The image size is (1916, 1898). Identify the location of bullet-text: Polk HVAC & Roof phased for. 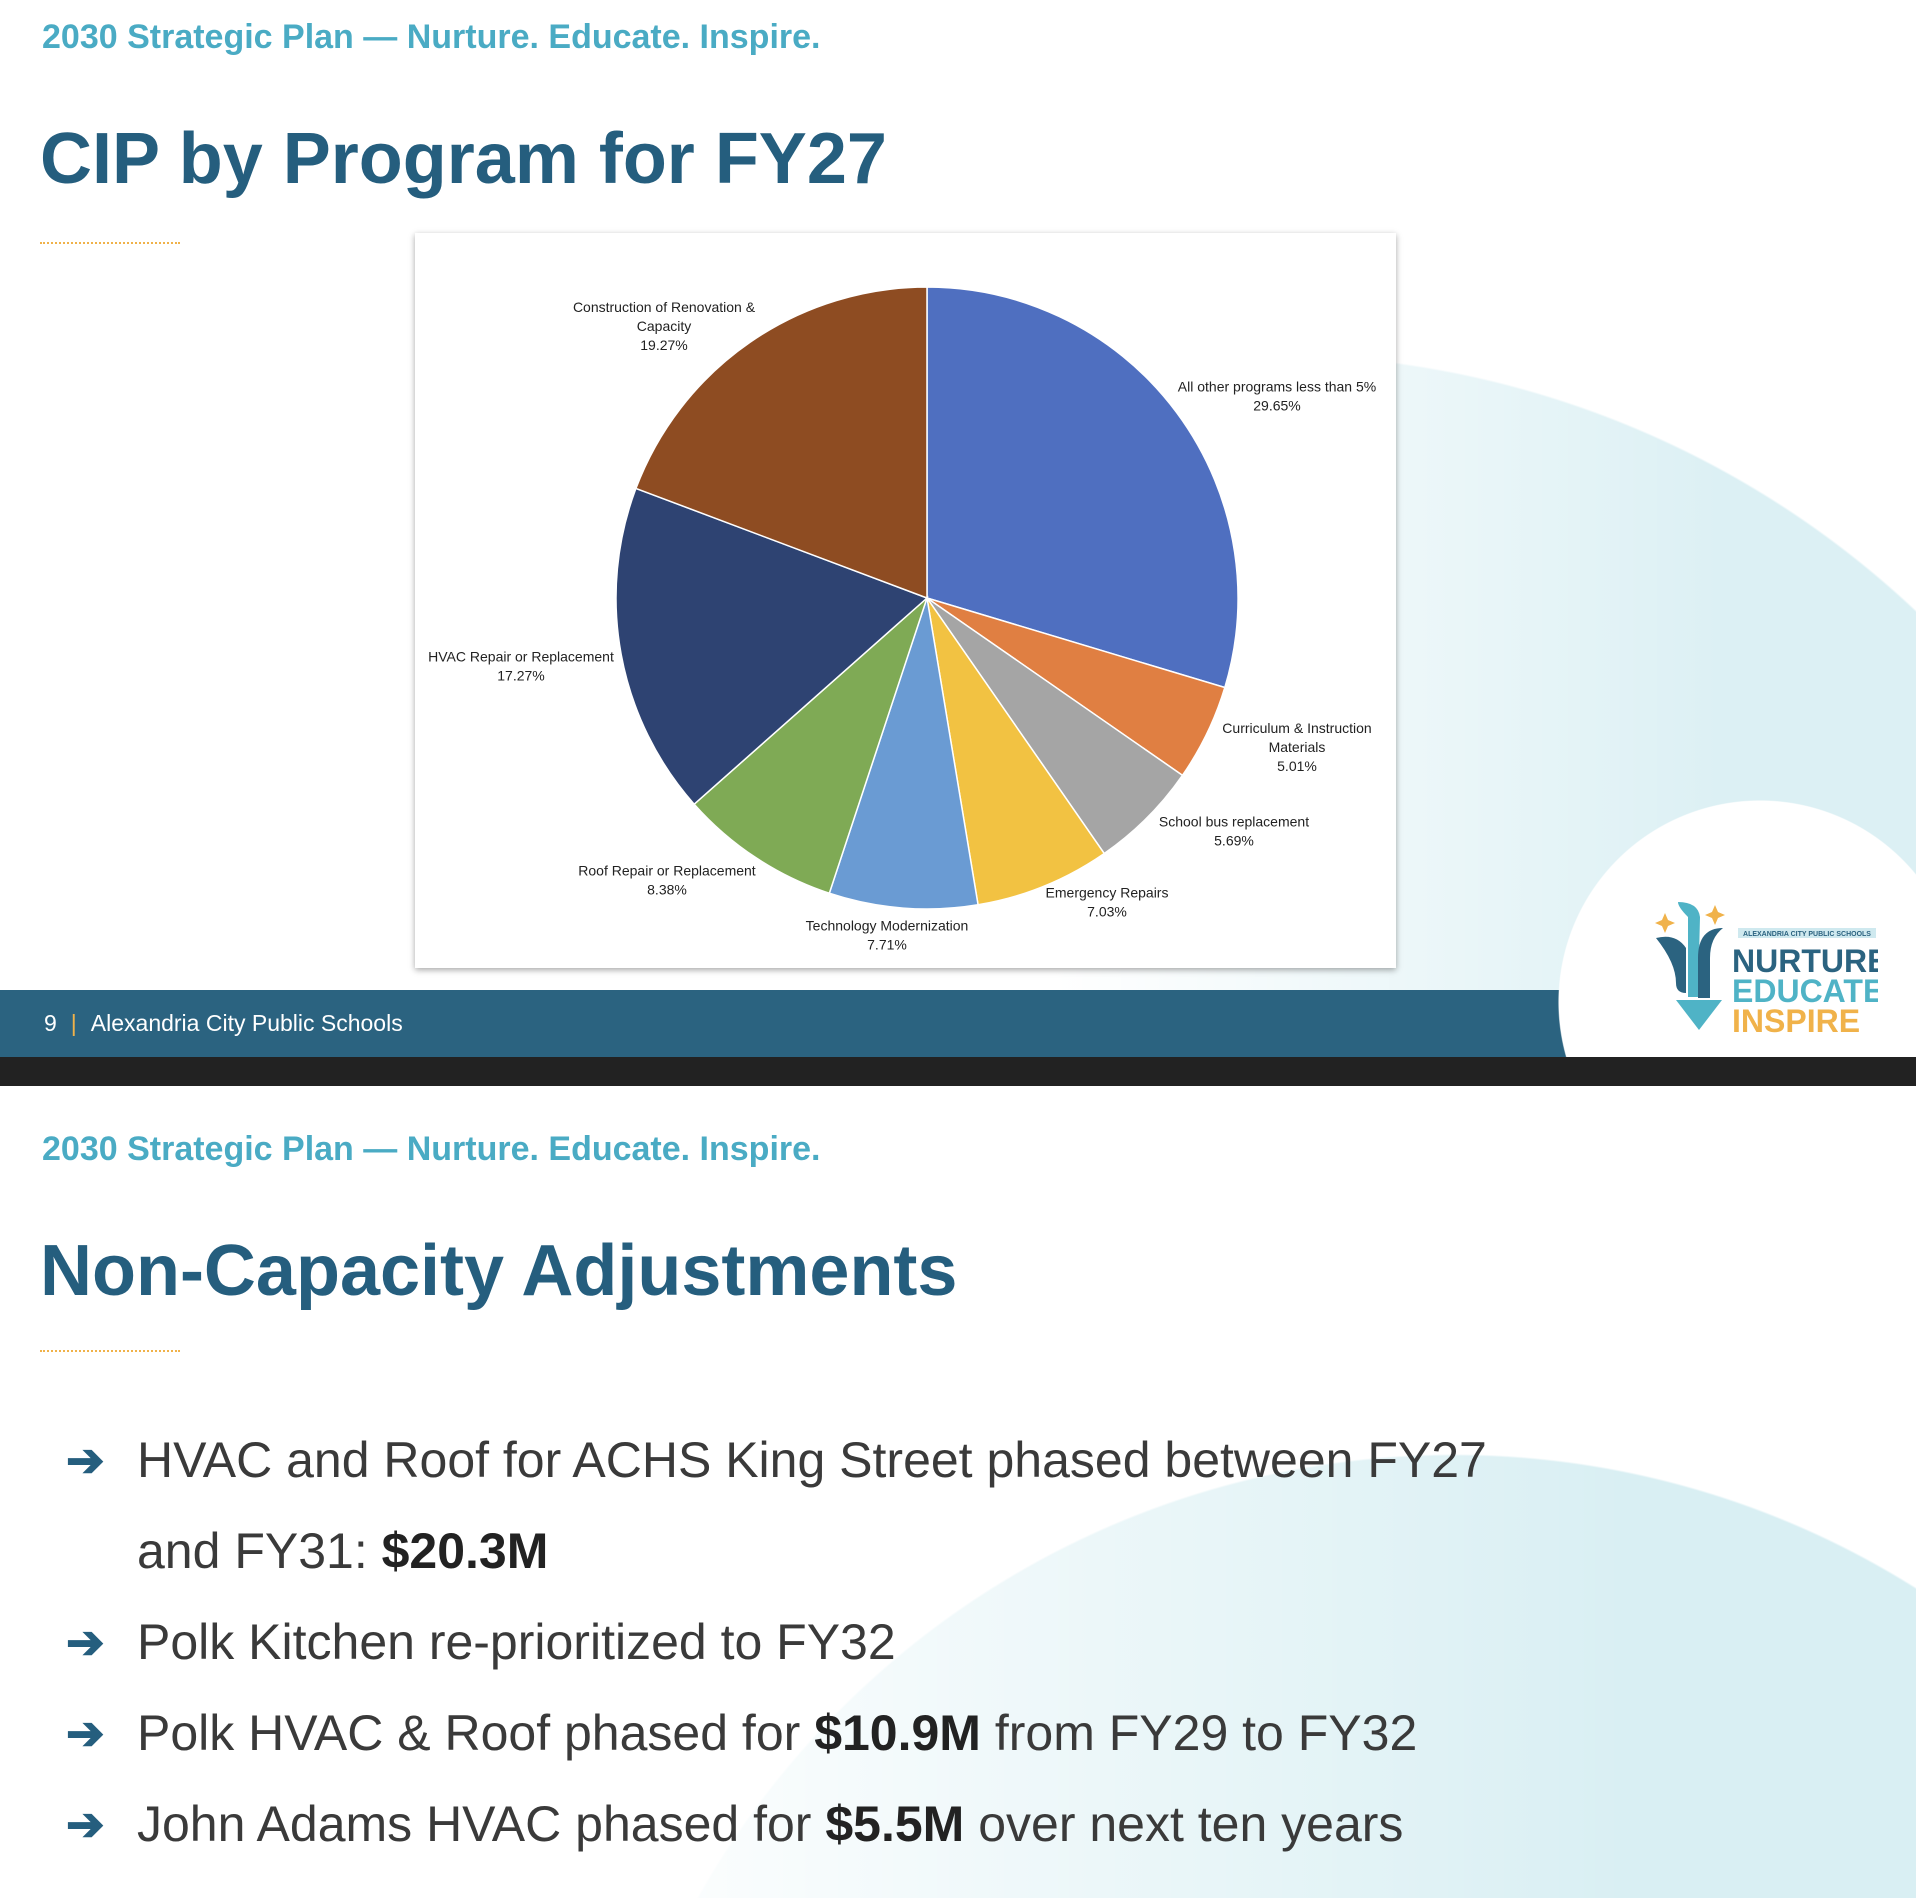
(476, 1733).